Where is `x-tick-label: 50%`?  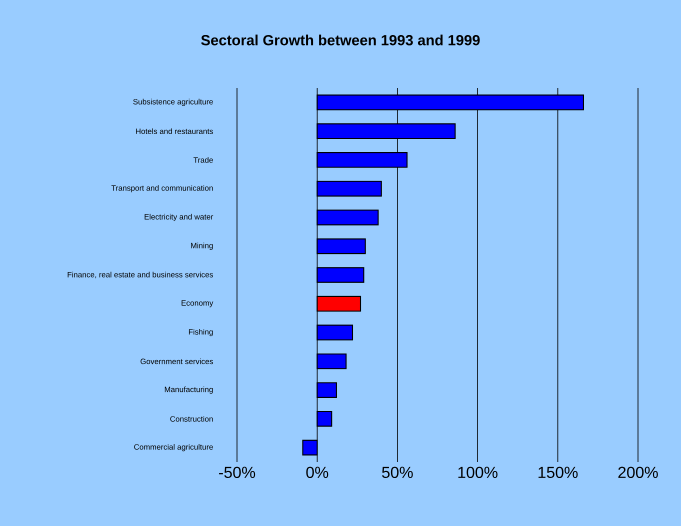
x-tick-label: 50% is located at coordinates (397, 472).